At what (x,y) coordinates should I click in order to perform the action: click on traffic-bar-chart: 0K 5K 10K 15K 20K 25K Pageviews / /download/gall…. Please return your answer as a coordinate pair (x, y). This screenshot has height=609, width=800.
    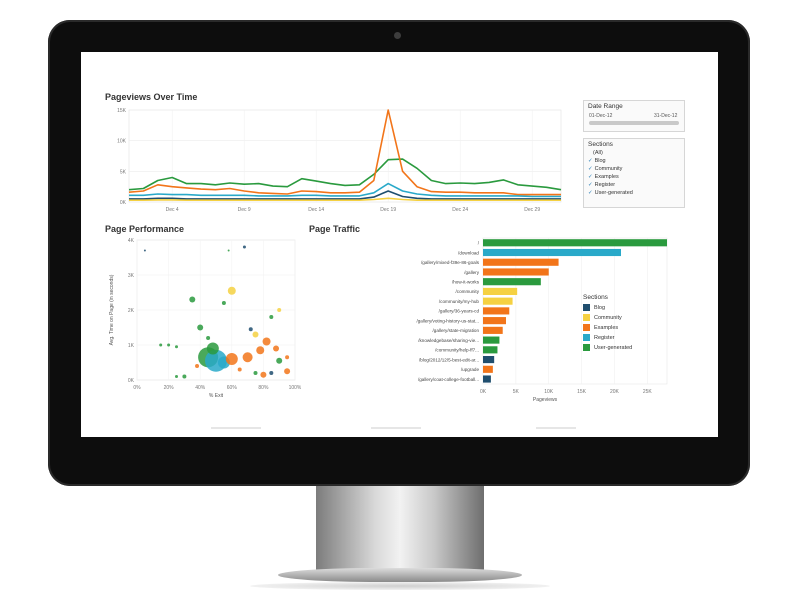
    Looking at the image, I should click on (542, 320).